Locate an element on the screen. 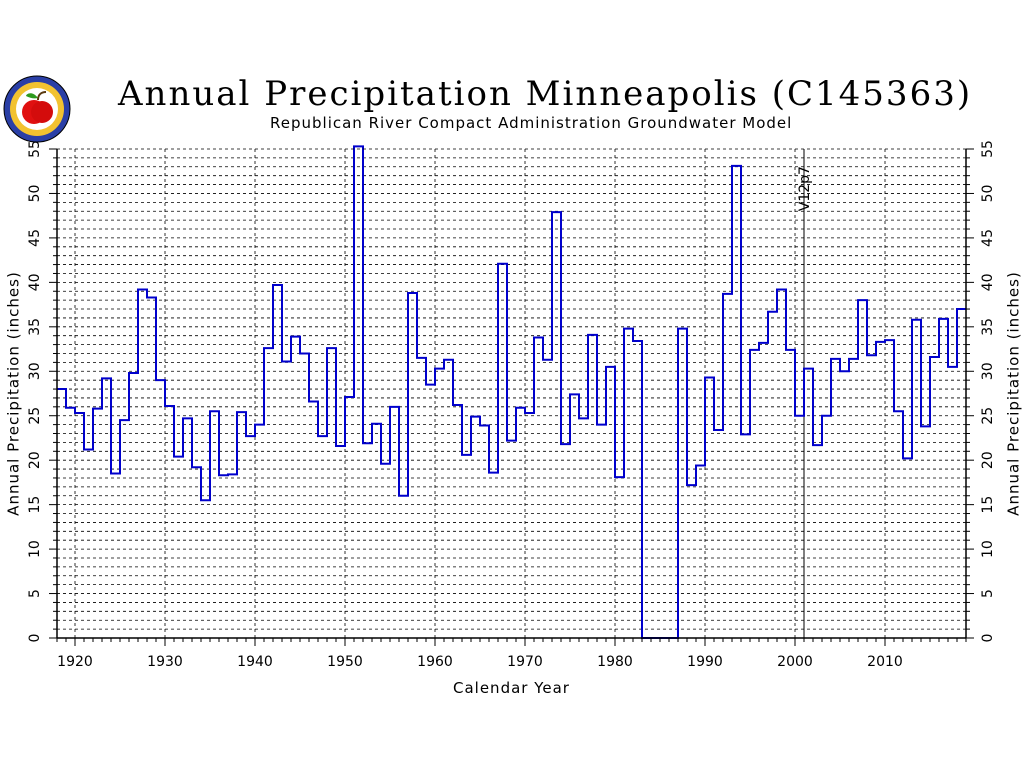  y-axis-label-right: Annual Precipitation (inches) is located at coordinates (1014, 393).